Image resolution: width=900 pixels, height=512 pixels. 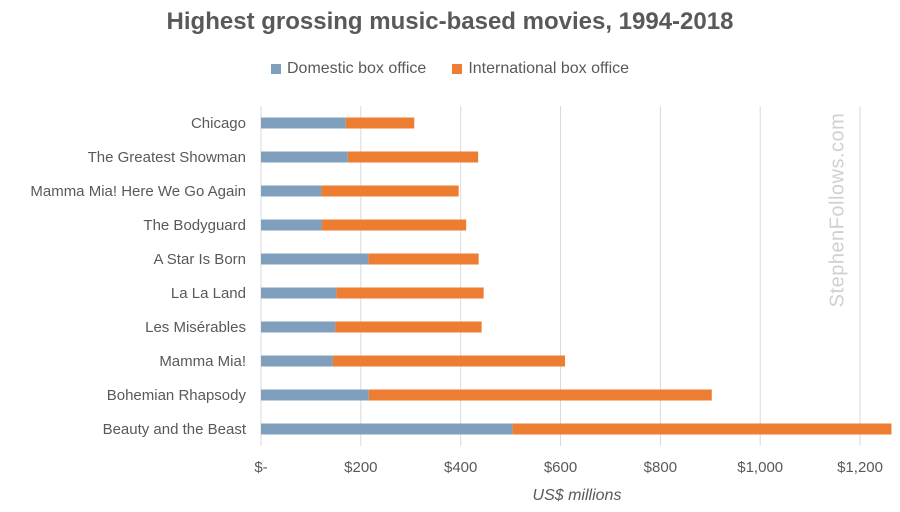 What do you see at coordinates (760, 467) in the screenshot?
I see `x-tick-label: $1,000` at bounding box center [760, 467].